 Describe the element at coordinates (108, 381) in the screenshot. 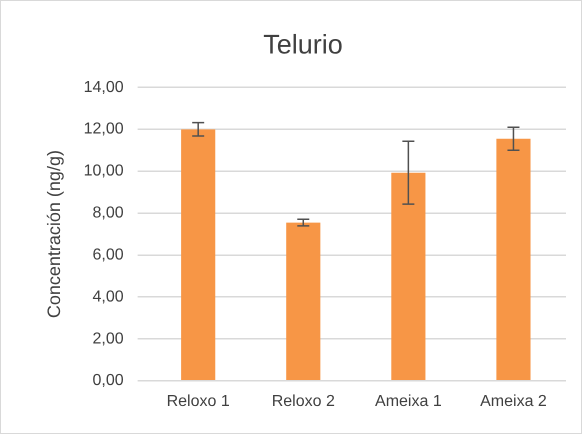

I see `y-tick-label: 0,00` at that location.